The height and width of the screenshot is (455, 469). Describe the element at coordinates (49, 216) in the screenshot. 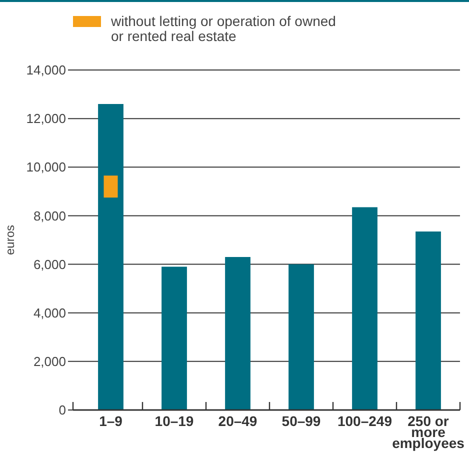

I see `y-tick-label: 8,000` at that location.